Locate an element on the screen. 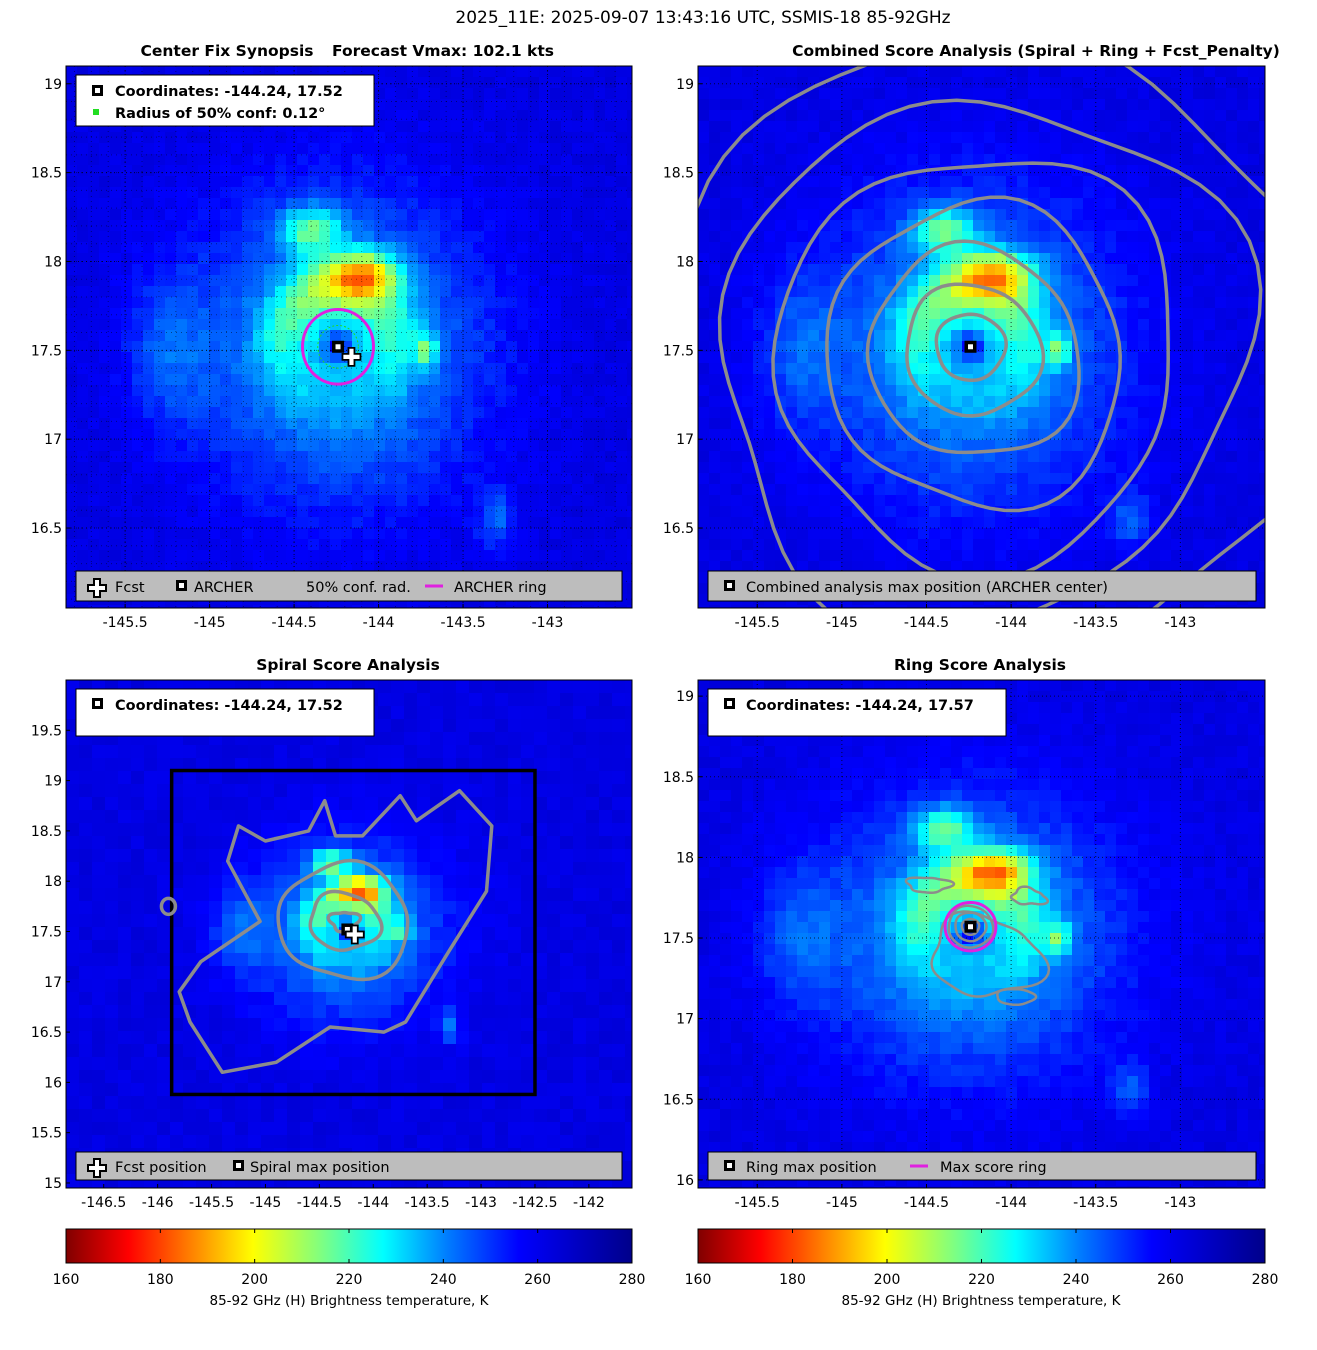 This screenshot has height=1350, width=1317. ring-xtick-label: -143.5 is located at coordinates (1095, 1203).